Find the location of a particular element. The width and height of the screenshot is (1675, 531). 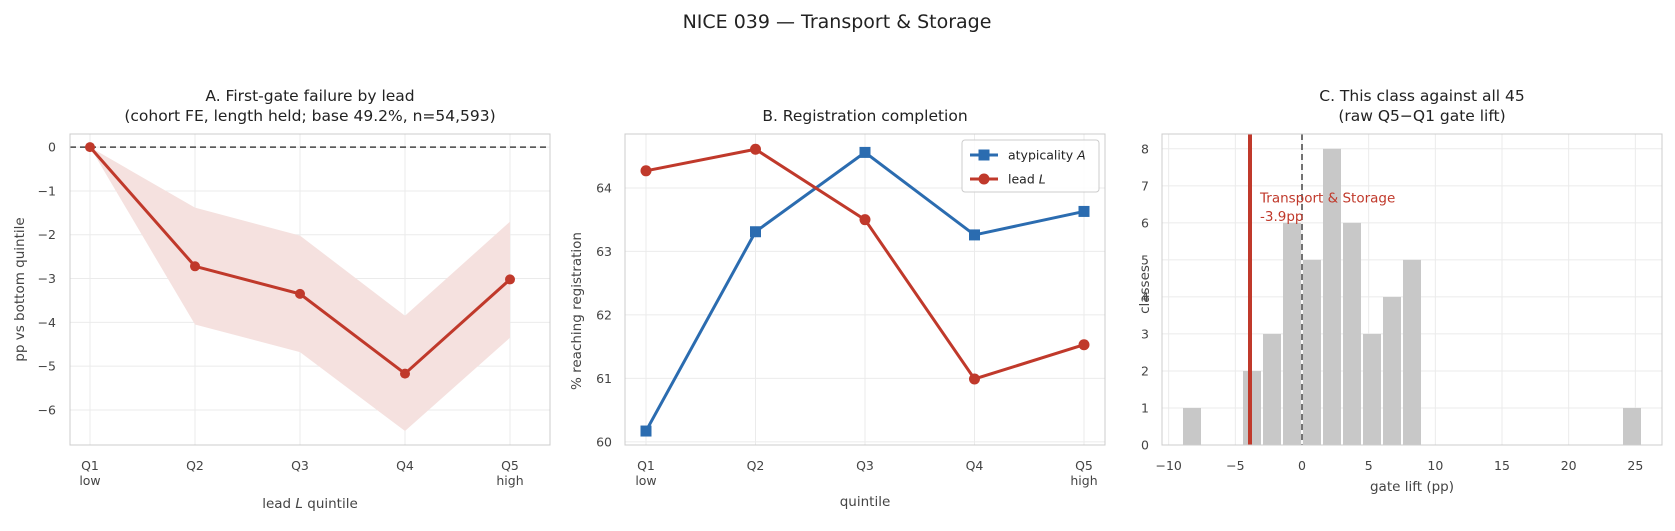

panel-c-annotation-value: -3.9pp is located at coordinates (1281, 217).